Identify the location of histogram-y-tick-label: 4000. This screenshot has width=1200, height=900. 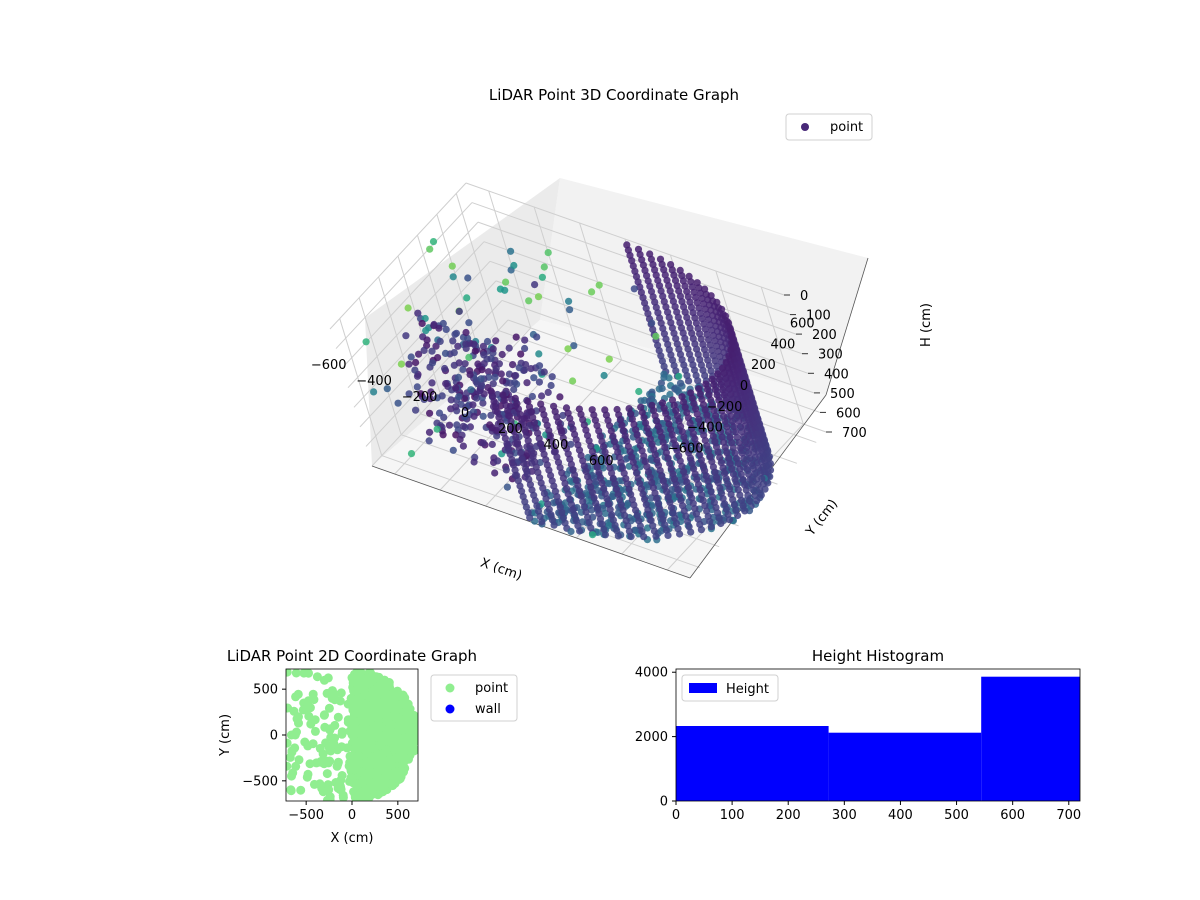
(651, 673).